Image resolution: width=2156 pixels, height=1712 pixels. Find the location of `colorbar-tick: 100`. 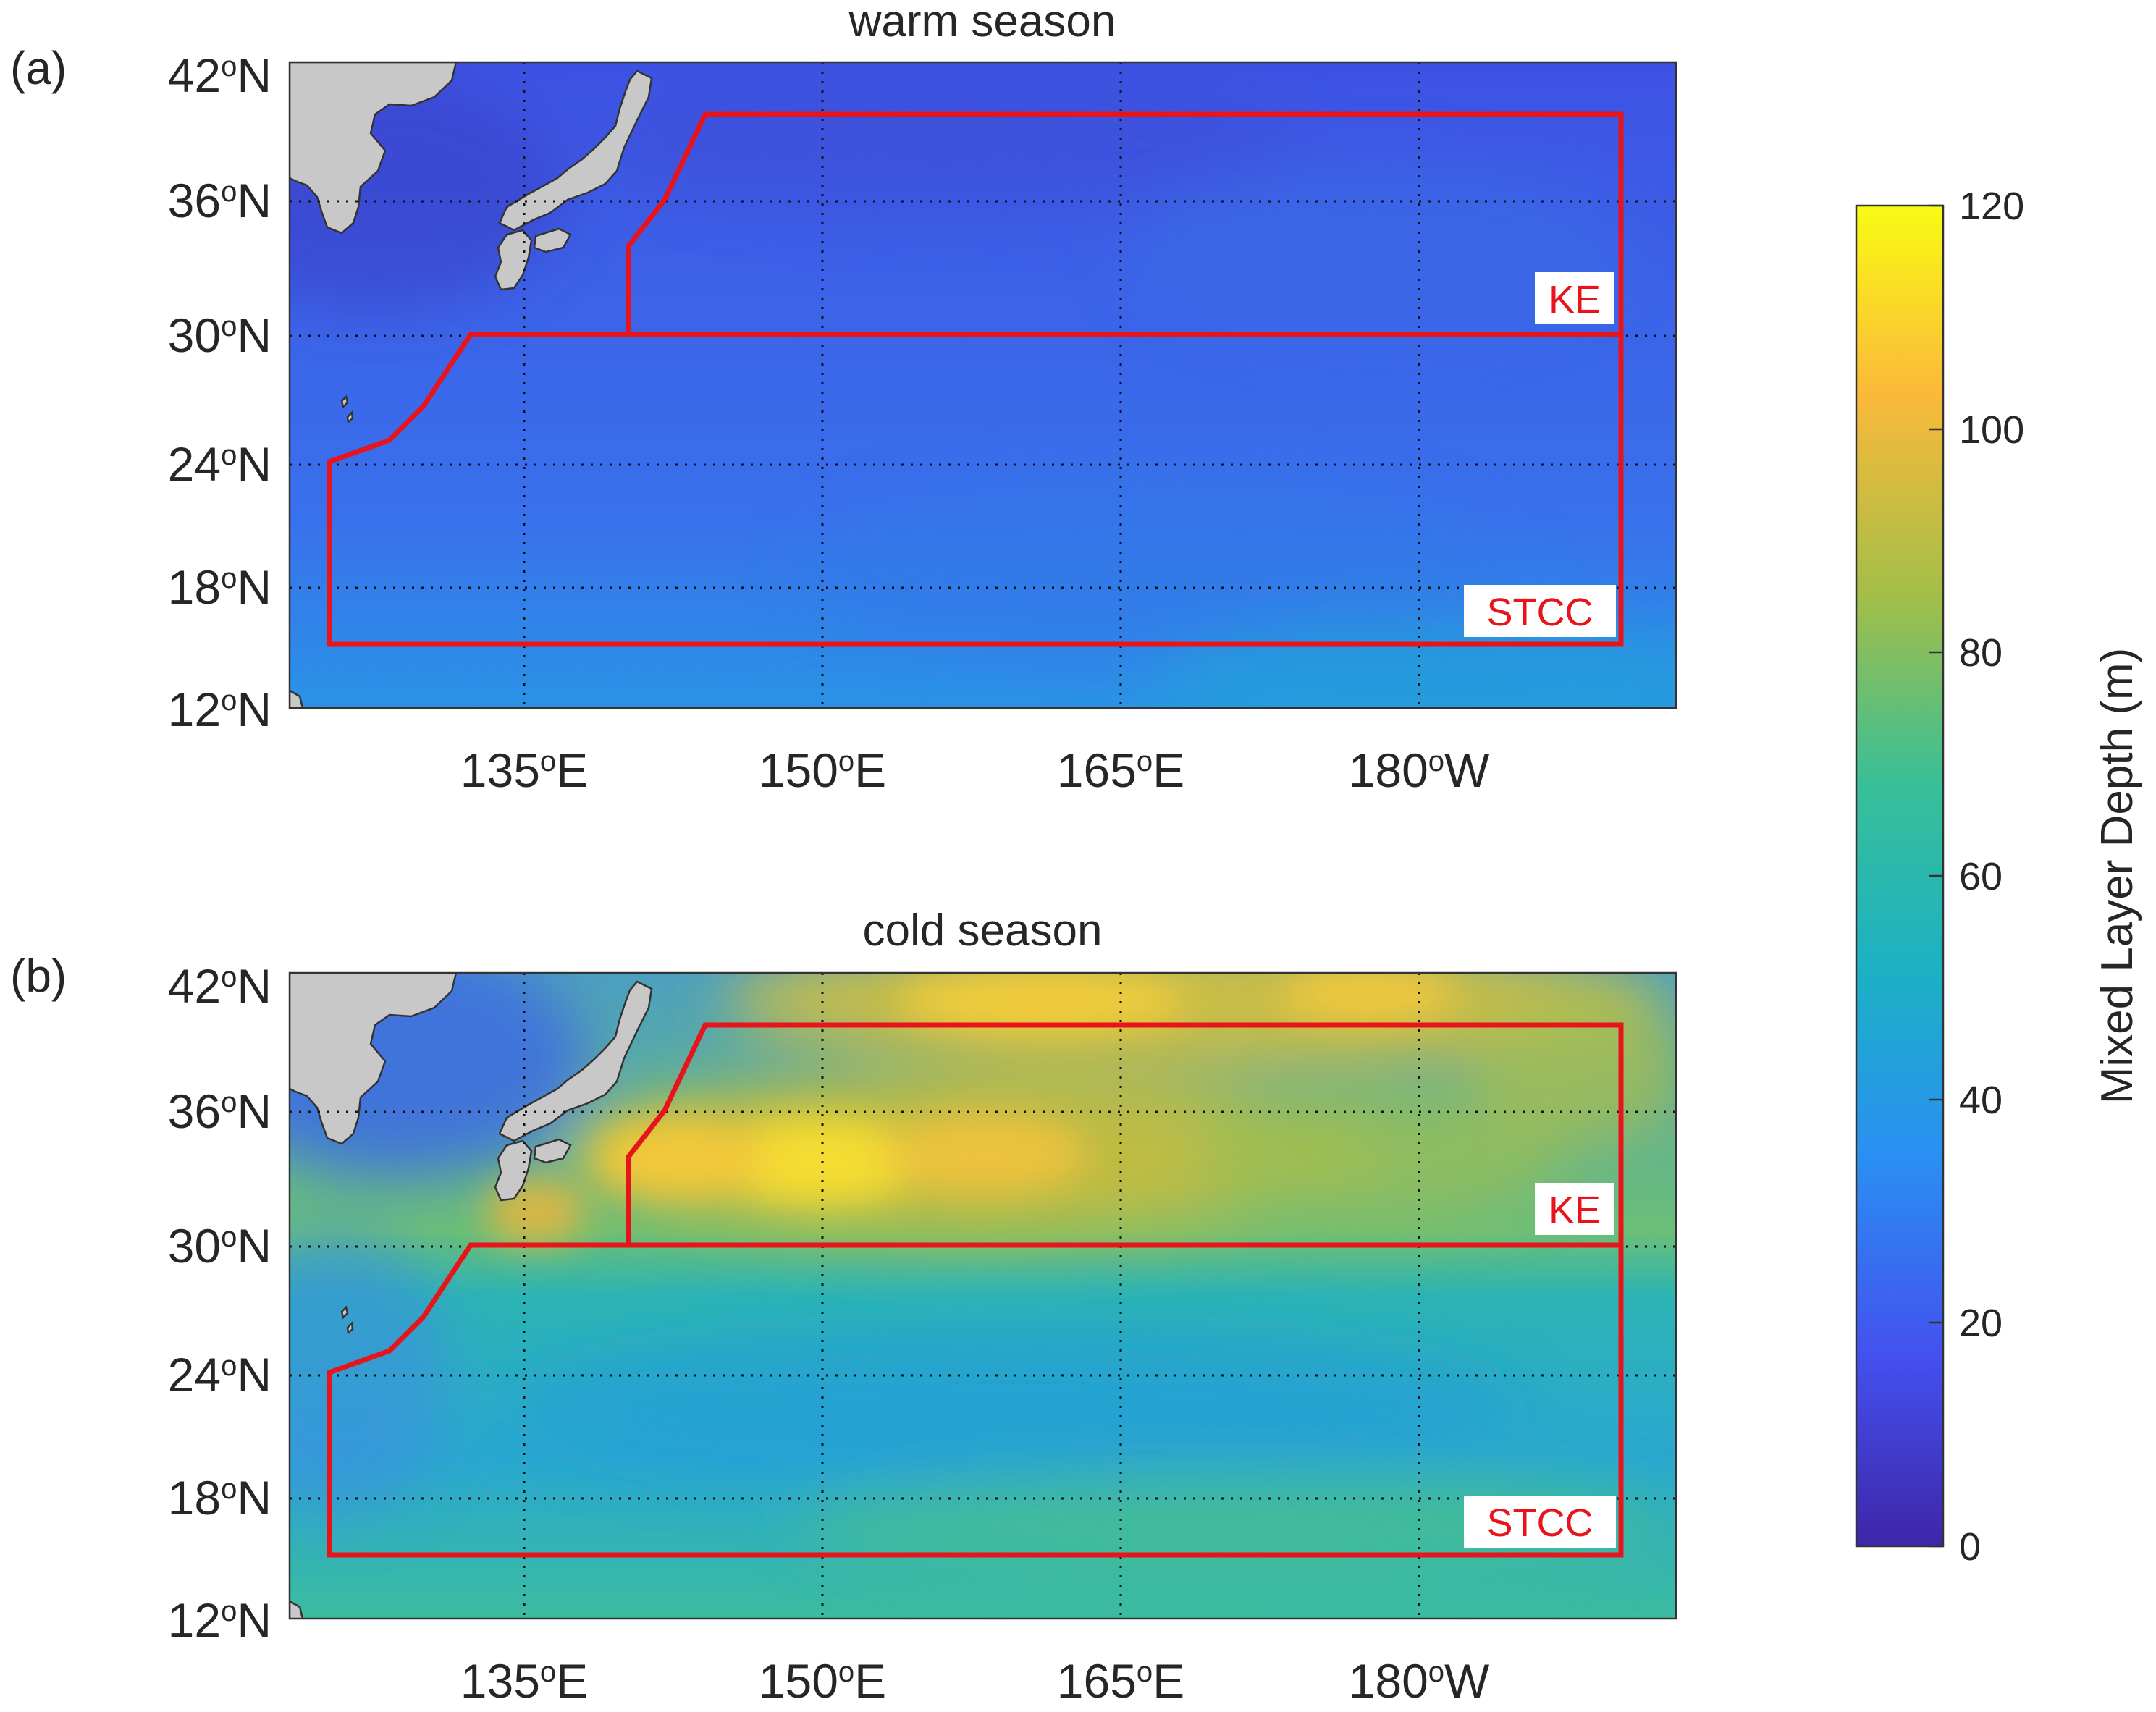

colorbar-tick: 100 is located at coordinates (1991, 430).